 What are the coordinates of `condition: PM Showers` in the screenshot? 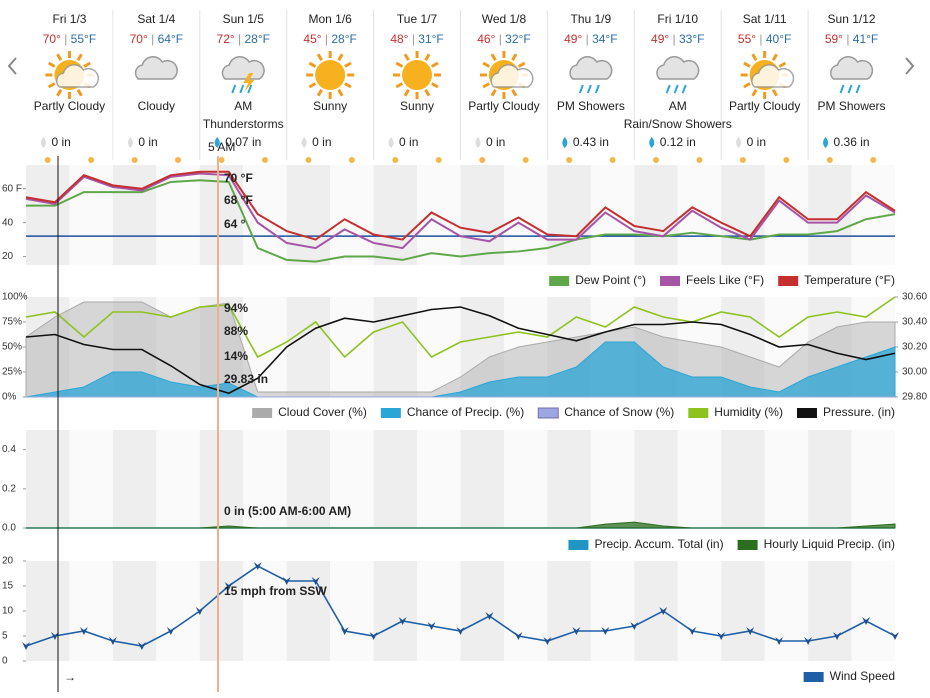 It's located at (591, 106).